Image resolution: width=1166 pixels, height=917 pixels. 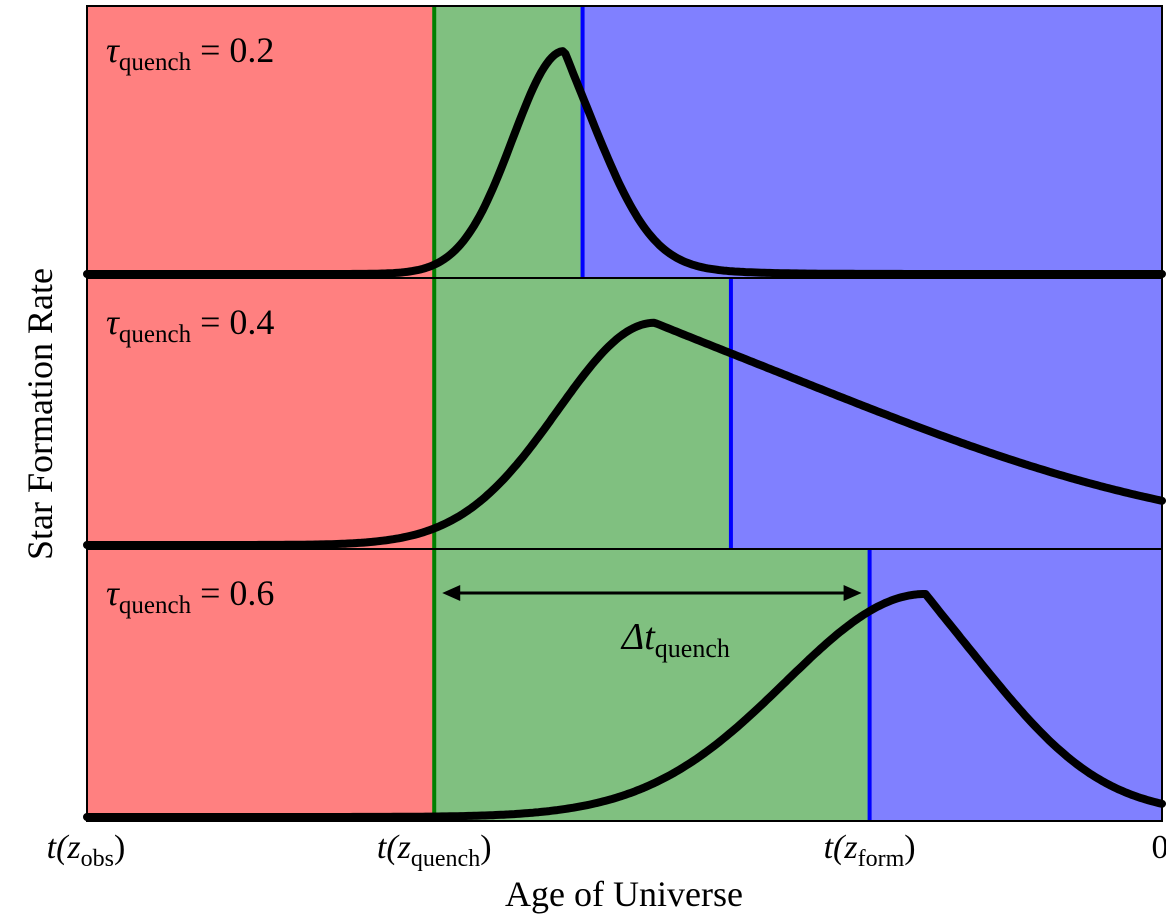 I want to click on green-region, so click(x=582, y=413).